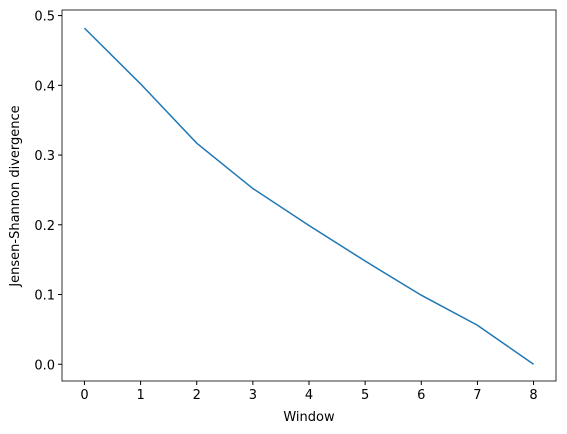  What do you see at coordinates (197, 395) in the screenshot?
I see `x-tick-label: 2` at bounding box center [197, 395].